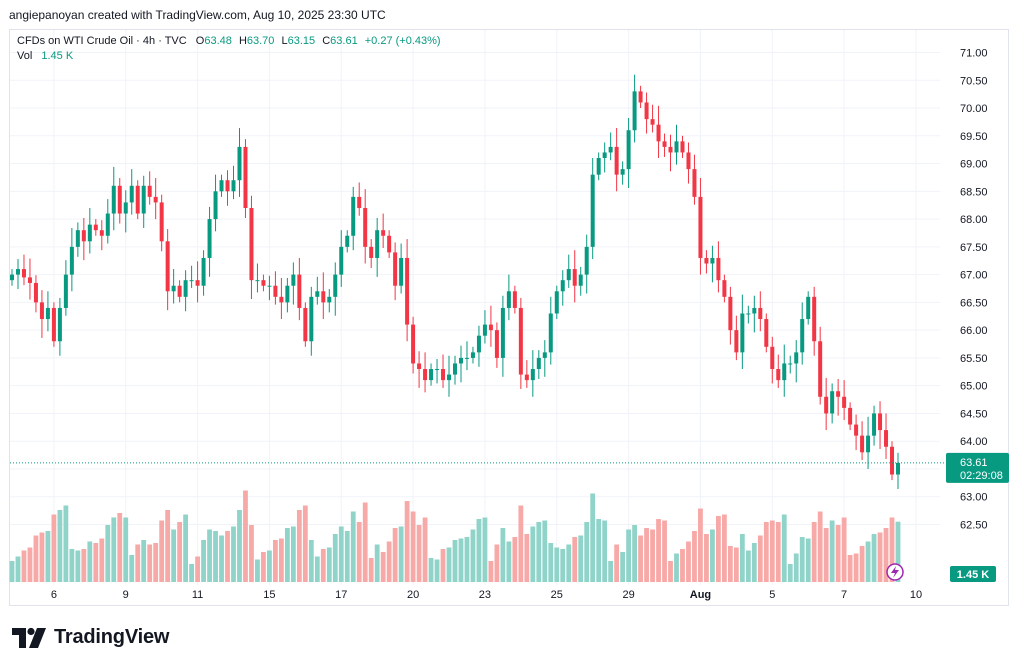  What do you see at coordinates (102, 41) in the screenshot?
I see `symbol-label: CFDs on WTI Crude Oil · 4h · TVC` at bounding box center [102, 41].